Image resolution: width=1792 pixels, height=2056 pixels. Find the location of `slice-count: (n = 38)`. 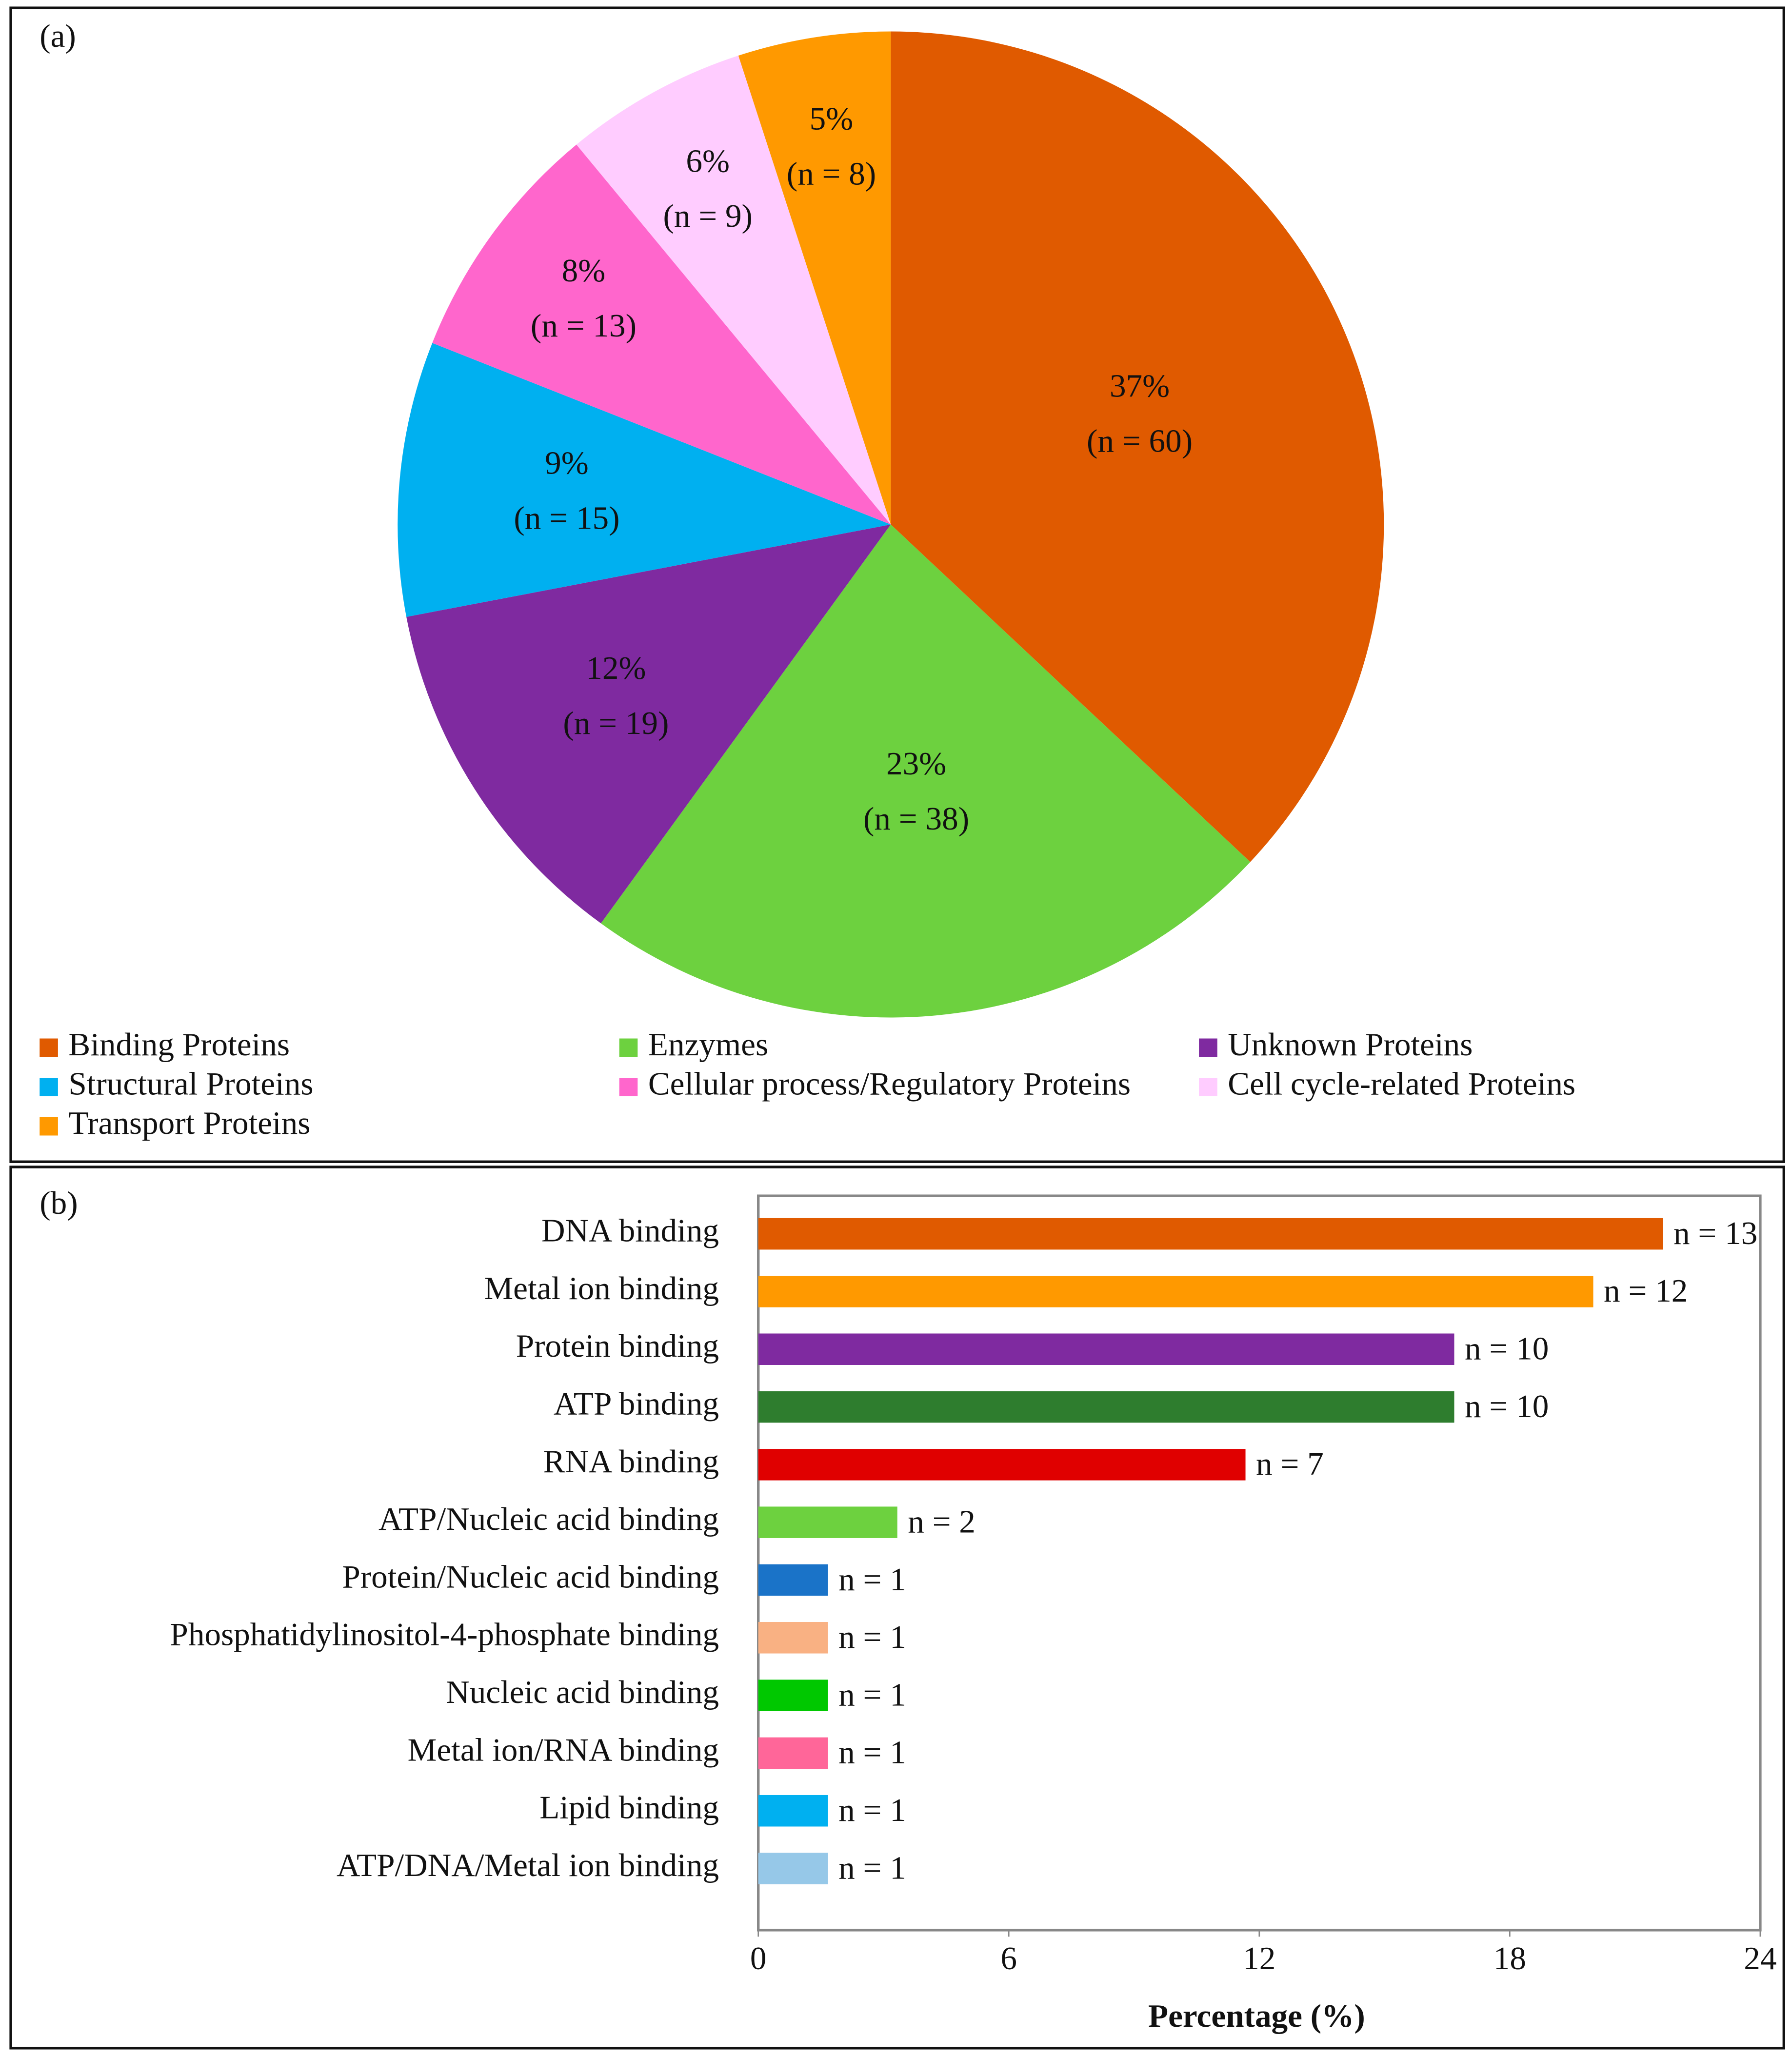

slice-count: (n = 38) is located at coordinates (916, 818).